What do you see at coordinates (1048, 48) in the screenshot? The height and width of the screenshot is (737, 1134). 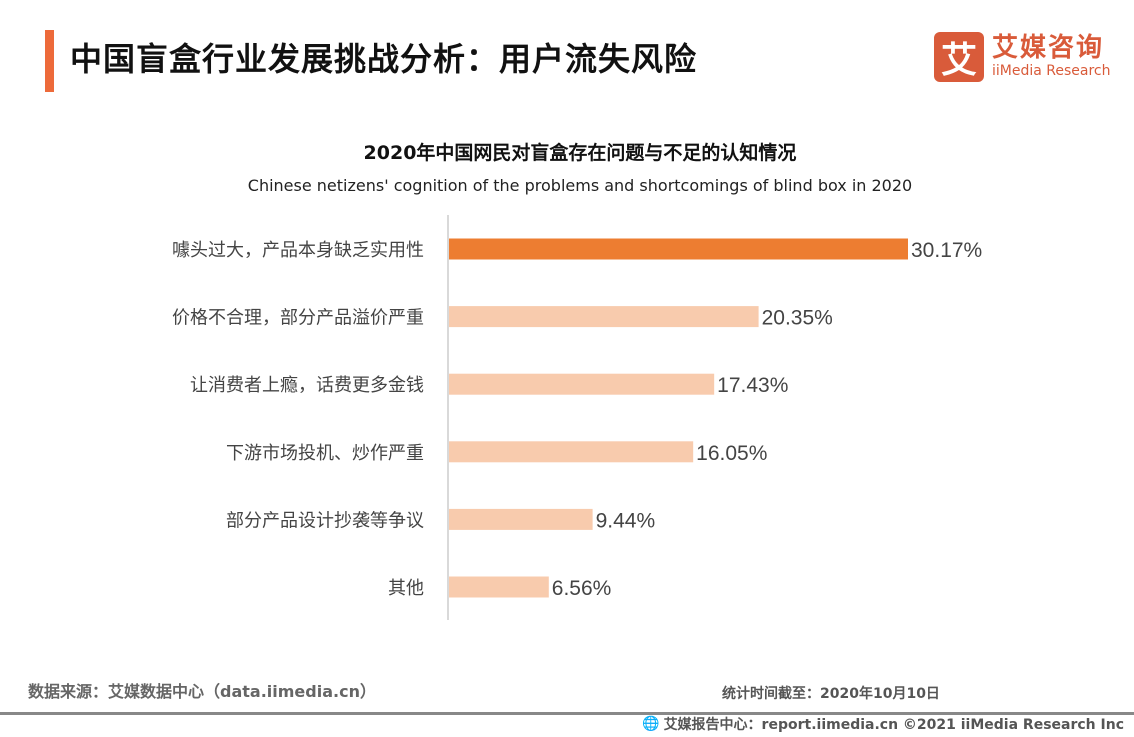 I see `logo-cn: 艾媒咨询` at bounding box center [1048, 48].